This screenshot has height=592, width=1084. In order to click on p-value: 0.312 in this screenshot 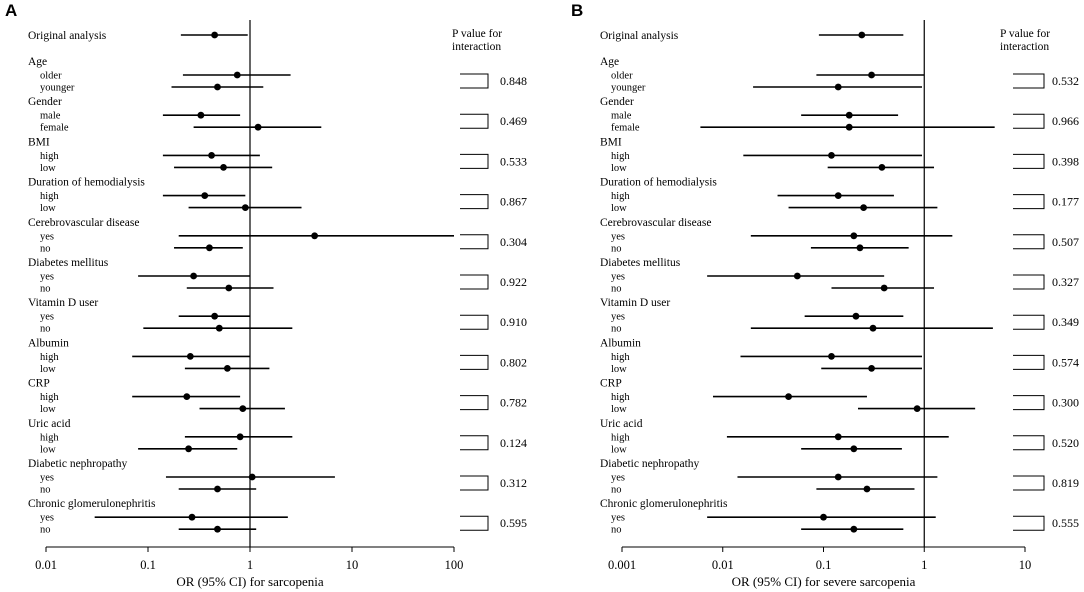, I will do `click(513, 483)`.